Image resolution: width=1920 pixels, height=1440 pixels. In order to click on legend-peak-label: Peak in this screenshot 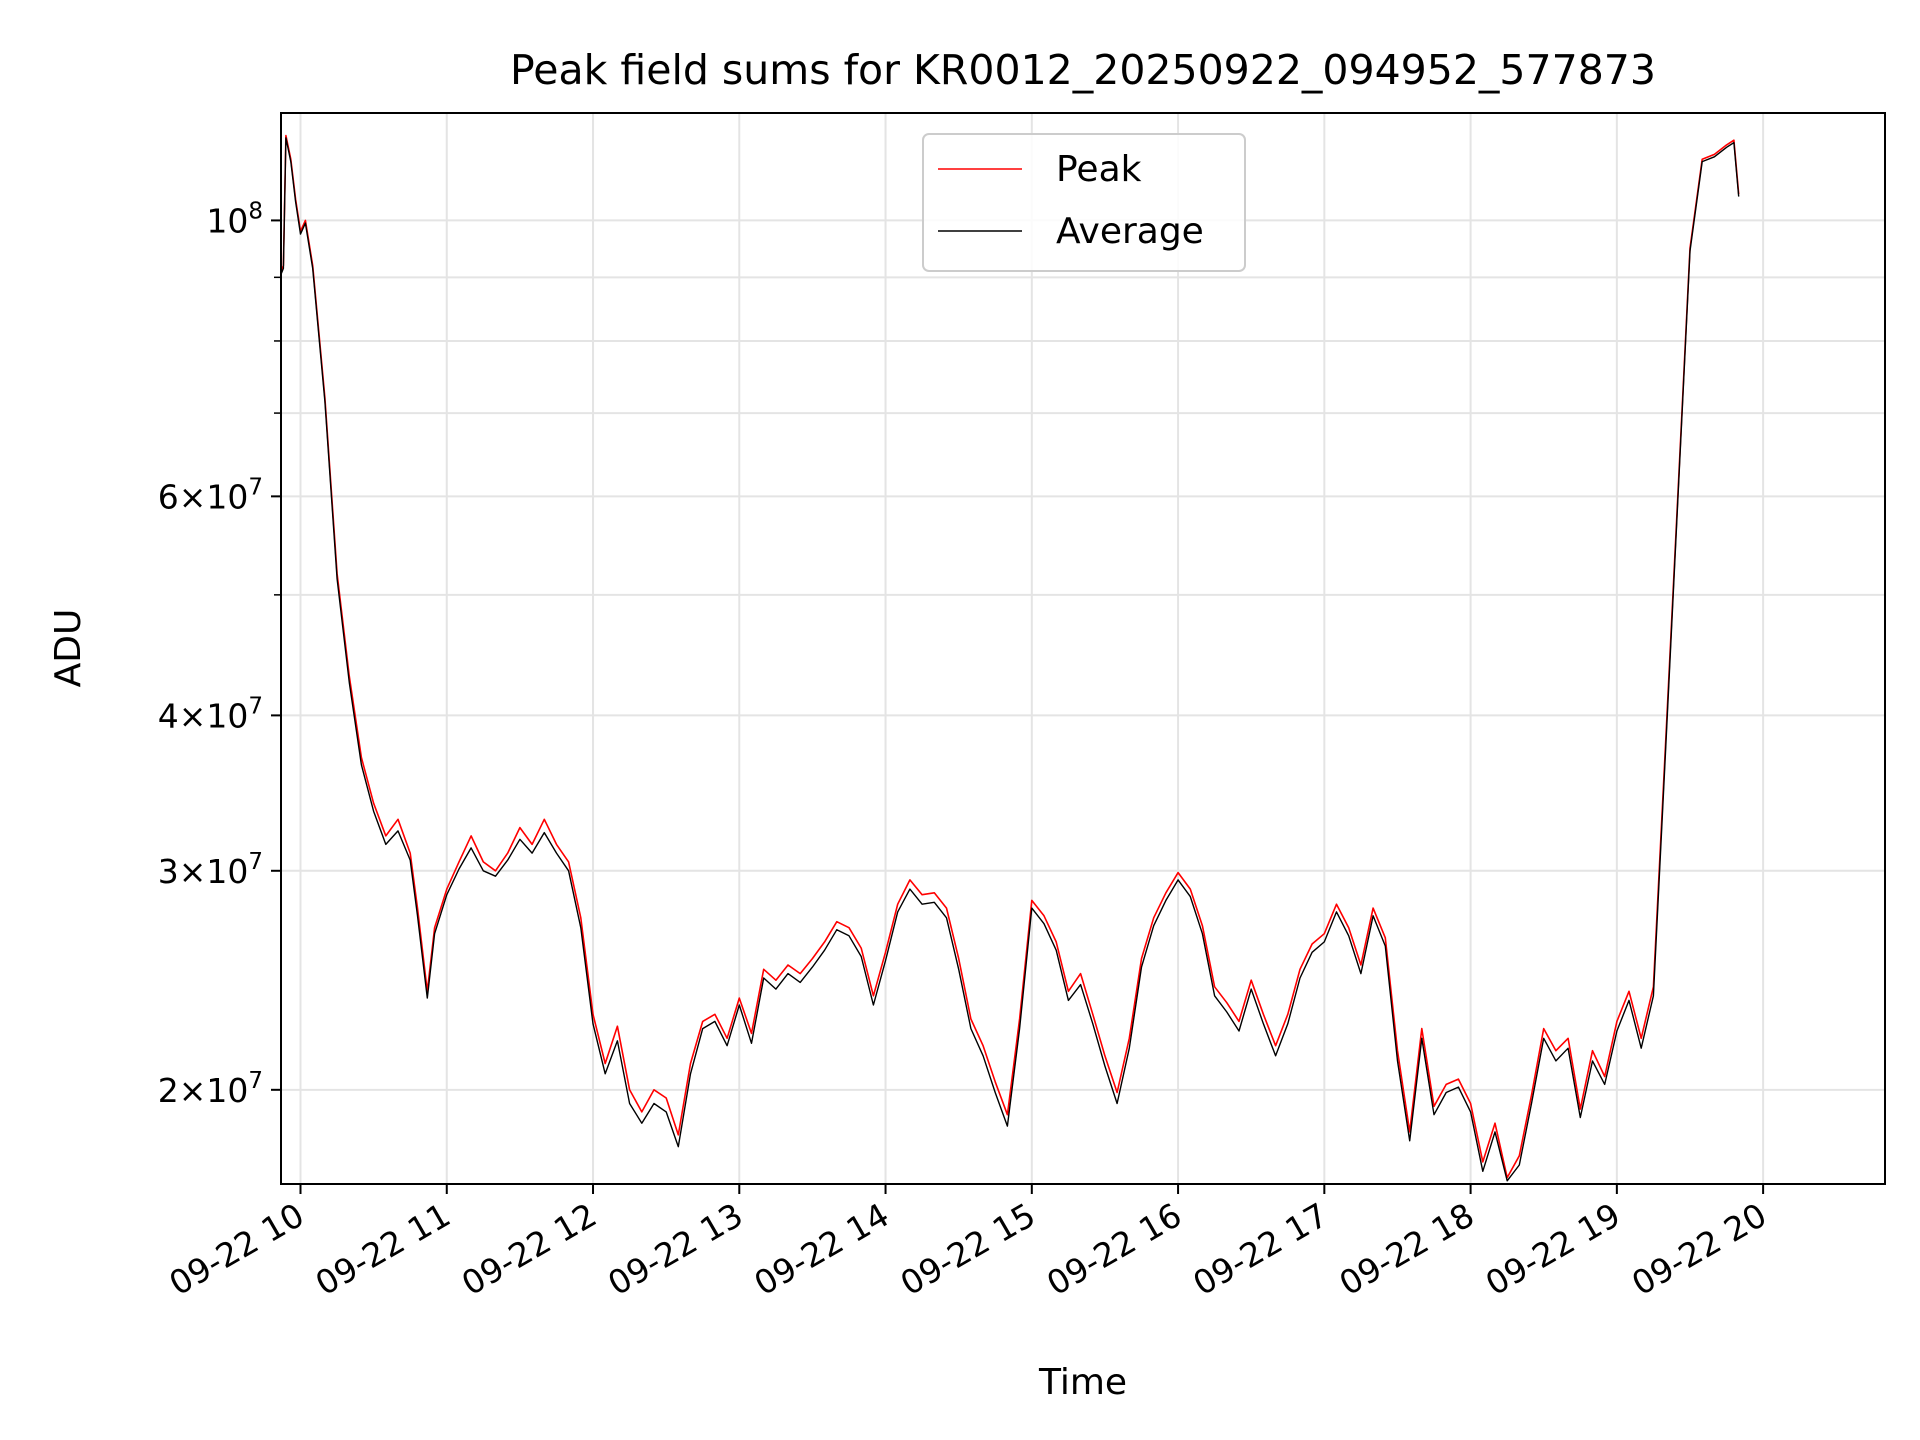, I will do `click(1099, 169)`.